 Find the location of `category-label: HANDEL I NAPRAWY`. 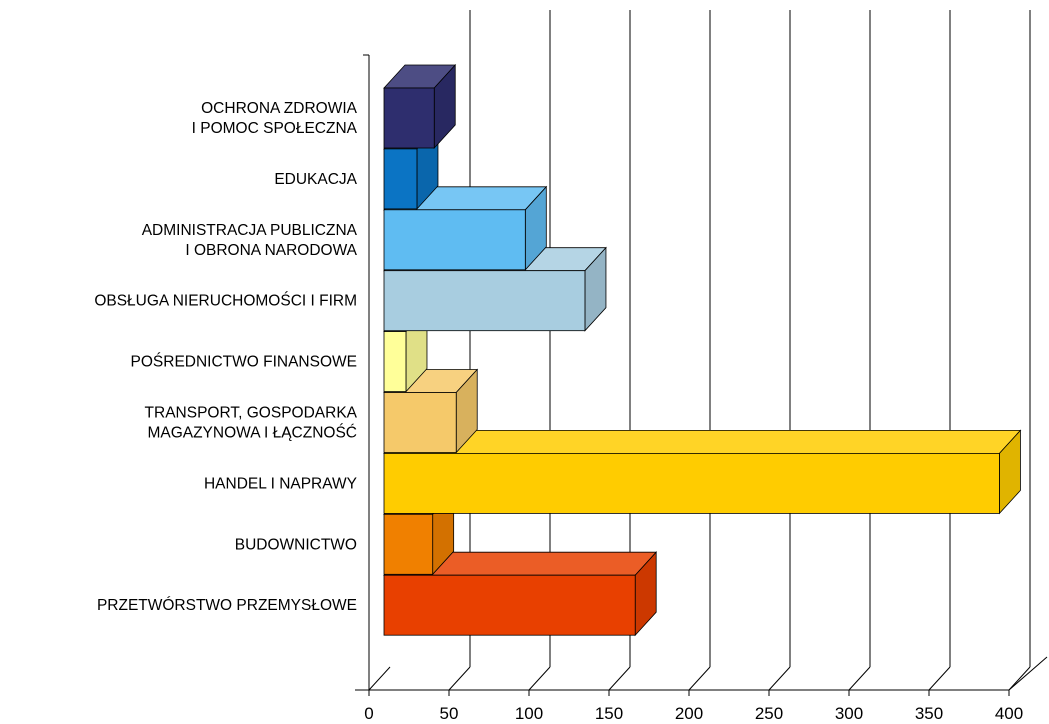

category-label: HANDEL I NAPRAWY is located at coordinates (280, 483).